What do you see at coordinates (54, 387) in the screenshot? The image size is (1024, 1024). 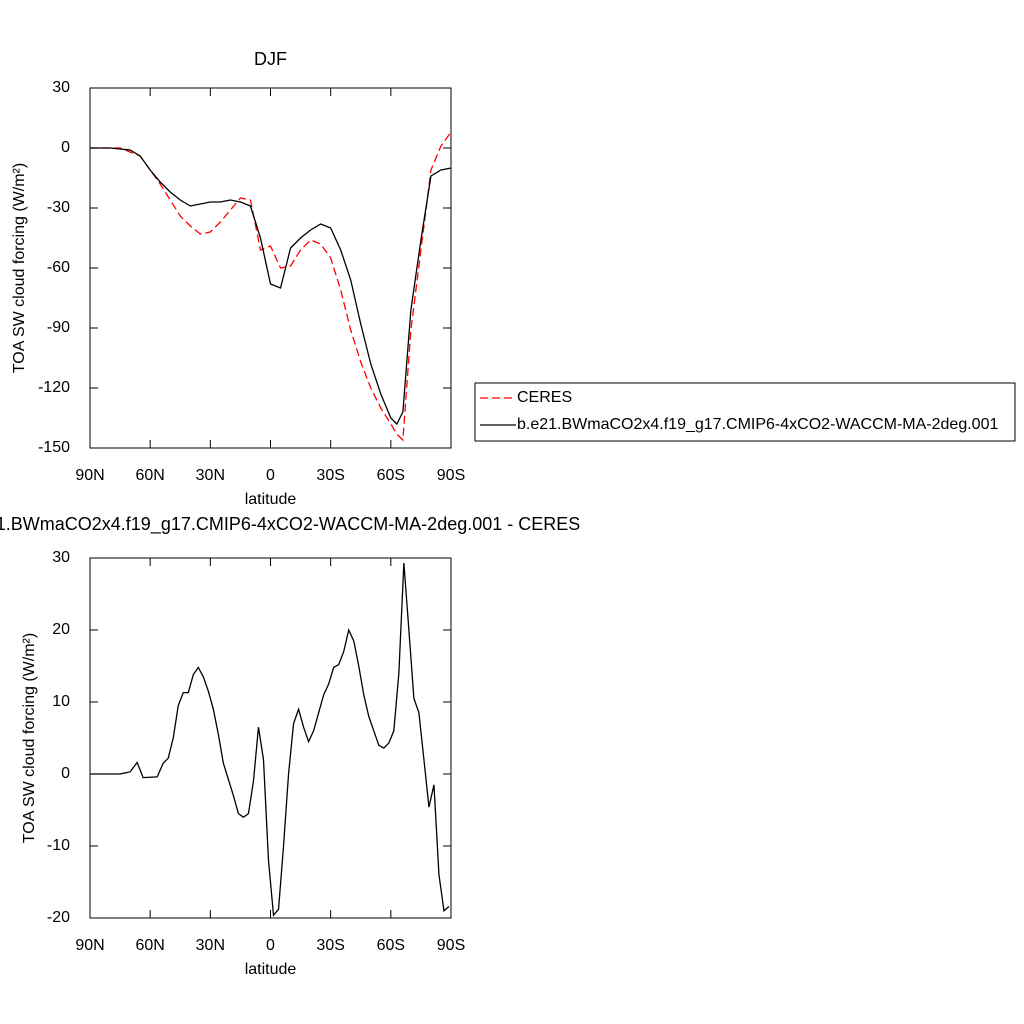 I see `y-tick-label: -120` at bounding box center [54, 387].